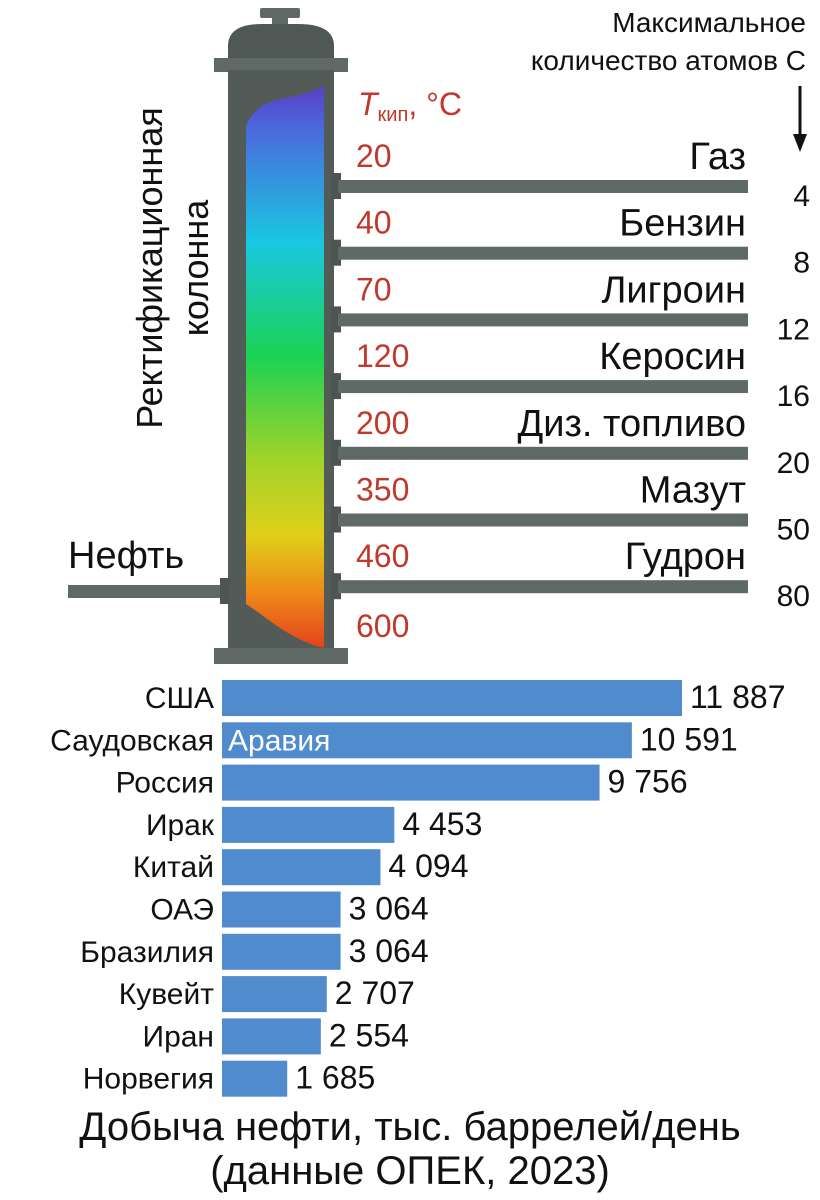  I want to click on bar-category-label-inside: Аравия, so click(279, 740).